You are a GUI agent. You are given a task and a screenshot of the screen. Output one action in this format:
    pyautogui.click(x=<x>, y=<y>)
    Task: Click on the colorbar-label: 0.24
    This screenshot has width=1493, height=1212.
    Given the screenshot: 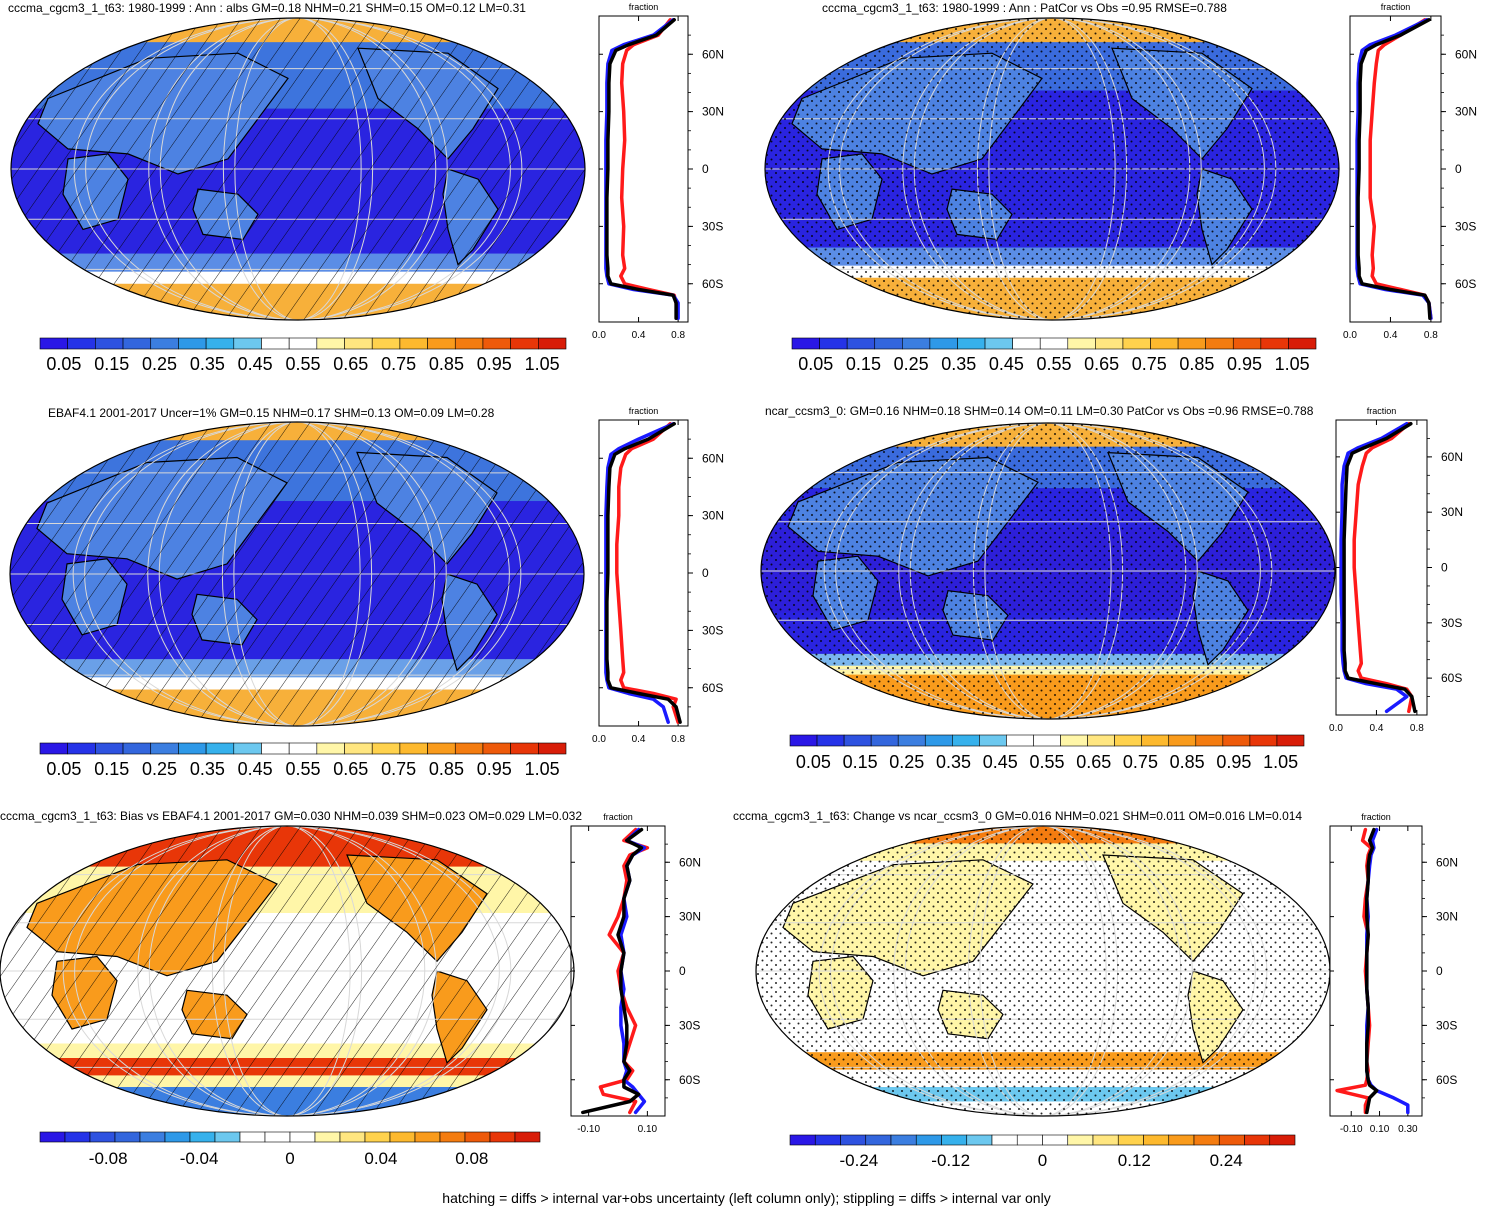 What is the action you would take?
    pyautogui.click(x=1226, y=1160)
    